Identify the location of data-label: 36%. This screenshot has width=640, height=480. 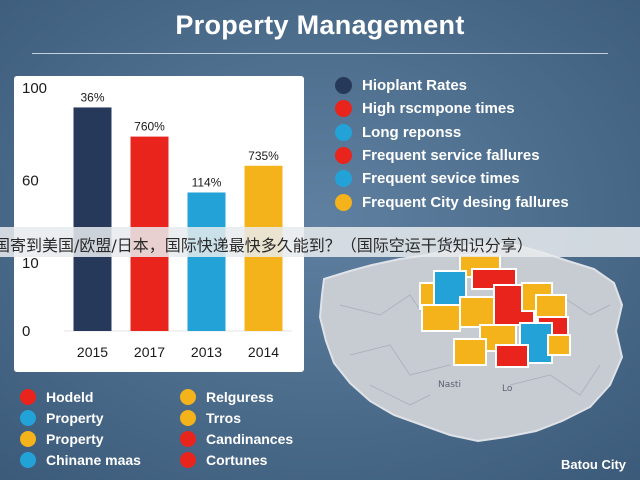
(92, 97).